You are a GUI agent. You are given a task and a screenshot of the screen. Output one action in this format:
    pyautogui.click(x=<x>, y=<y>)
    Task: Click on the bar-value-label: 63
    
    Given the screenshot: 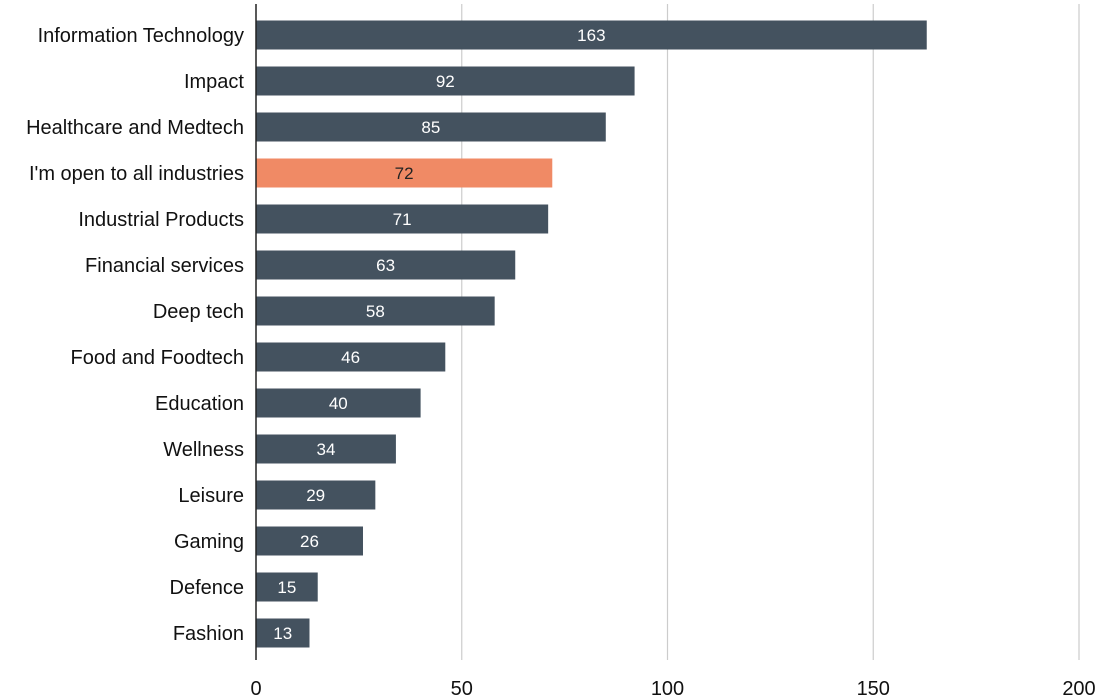 What is the action you would take?
    pyautogui.click(x=385, y=265)
    